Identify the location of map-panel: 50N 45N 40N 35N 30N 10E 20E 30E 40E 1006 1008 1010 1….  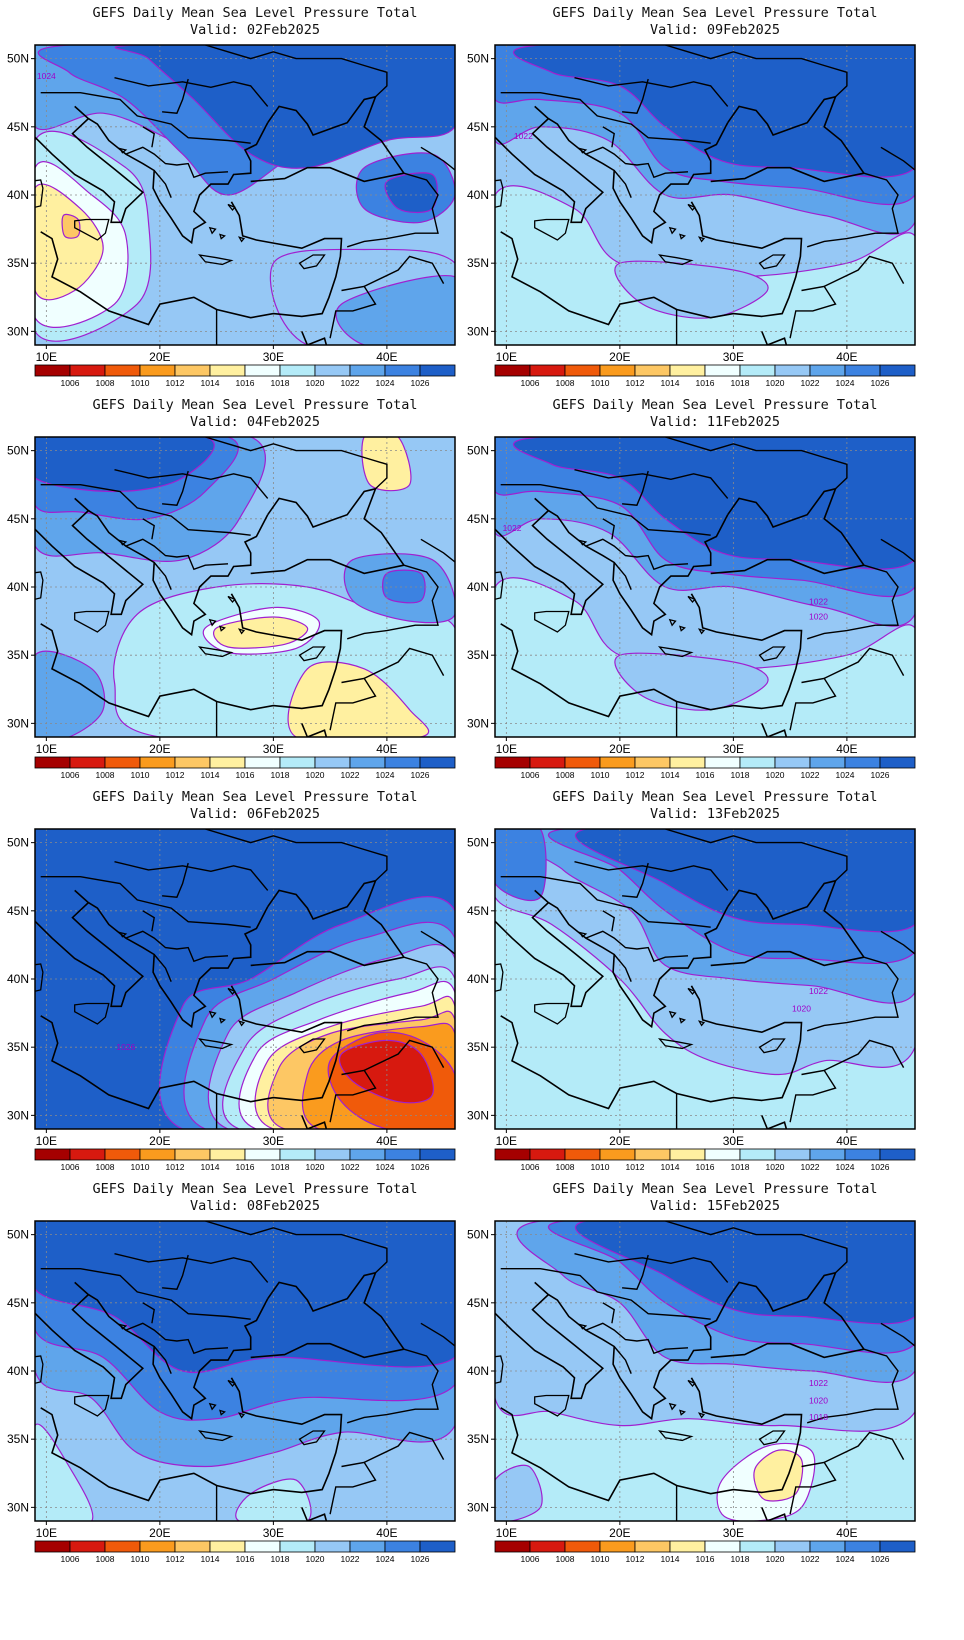
(235, 594).